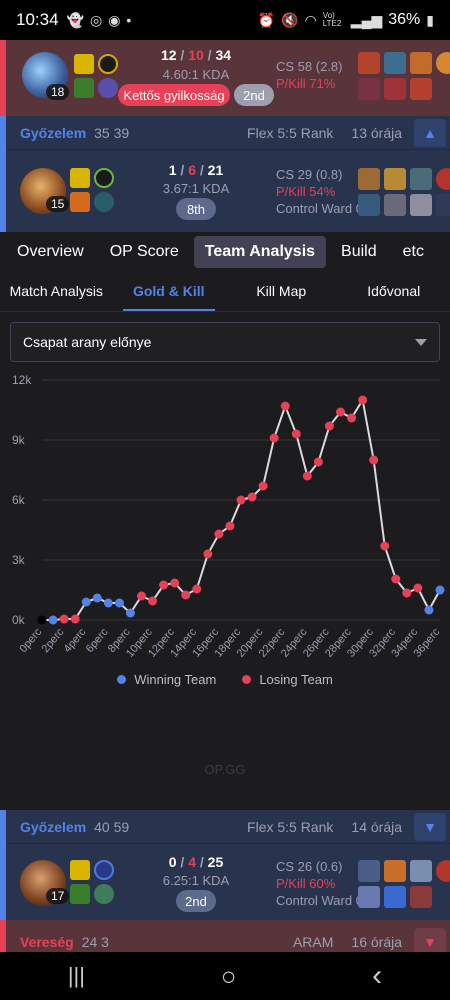 The width and height of the screenshot is (450, 1000). What do you see at coordinates (225, 757) in the screenshot?
I see `ad-area: OP.GG` at bounding box center [225, 757].